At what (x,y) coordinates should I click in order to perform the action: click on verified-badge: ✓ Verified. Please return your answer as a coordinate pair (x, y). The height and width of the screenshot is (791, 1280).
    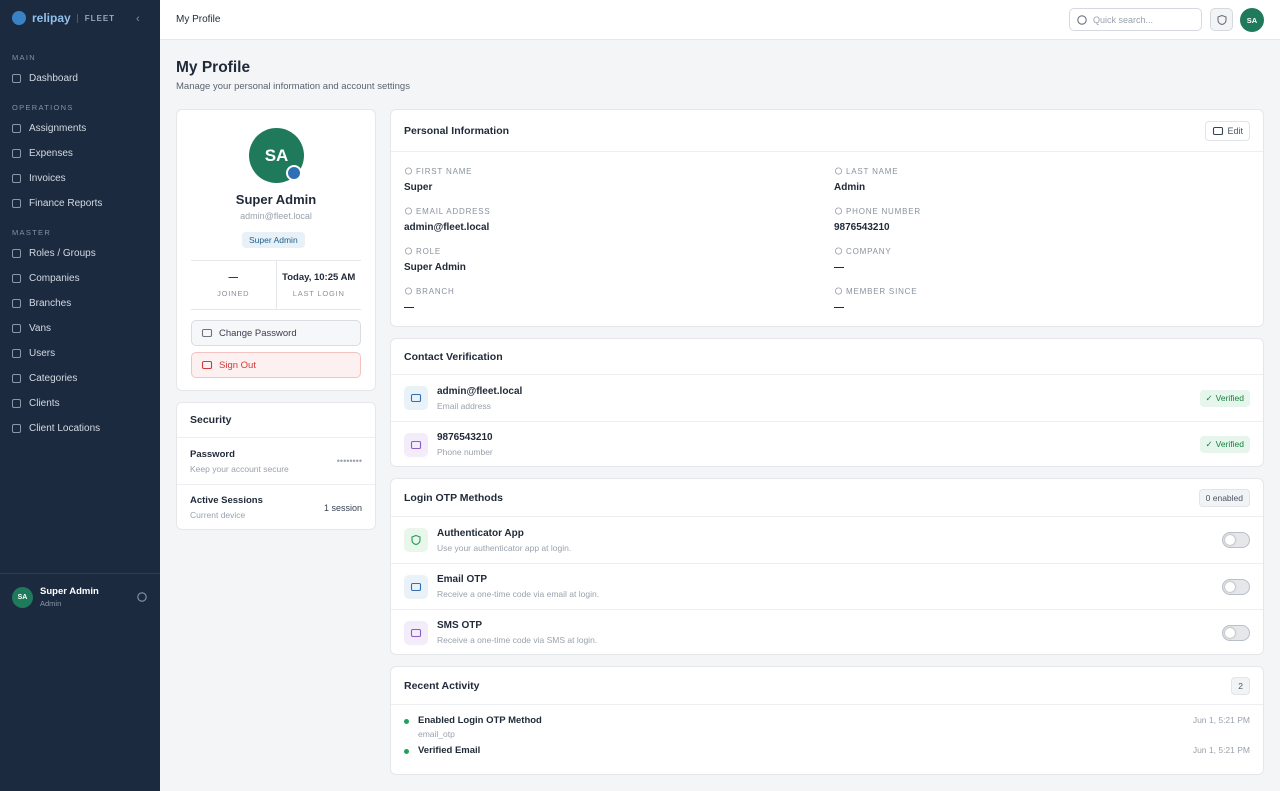
    Looking at the image, I should click on (1224, 398).